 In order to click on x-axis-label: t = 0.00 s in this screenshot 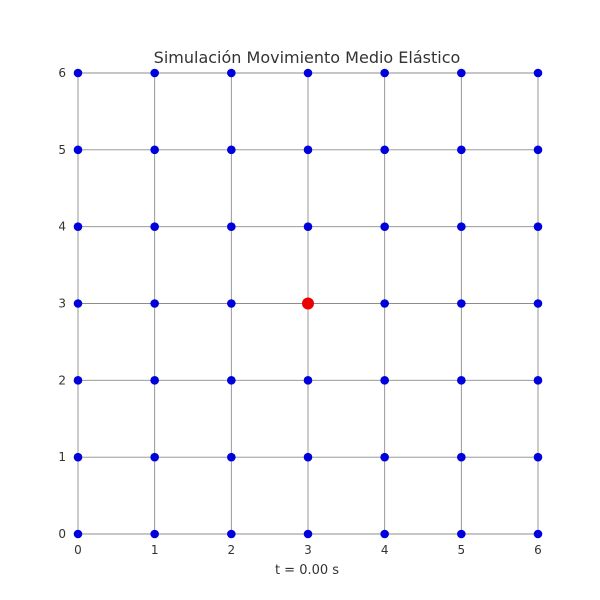, I will do `click(307, 570)`.